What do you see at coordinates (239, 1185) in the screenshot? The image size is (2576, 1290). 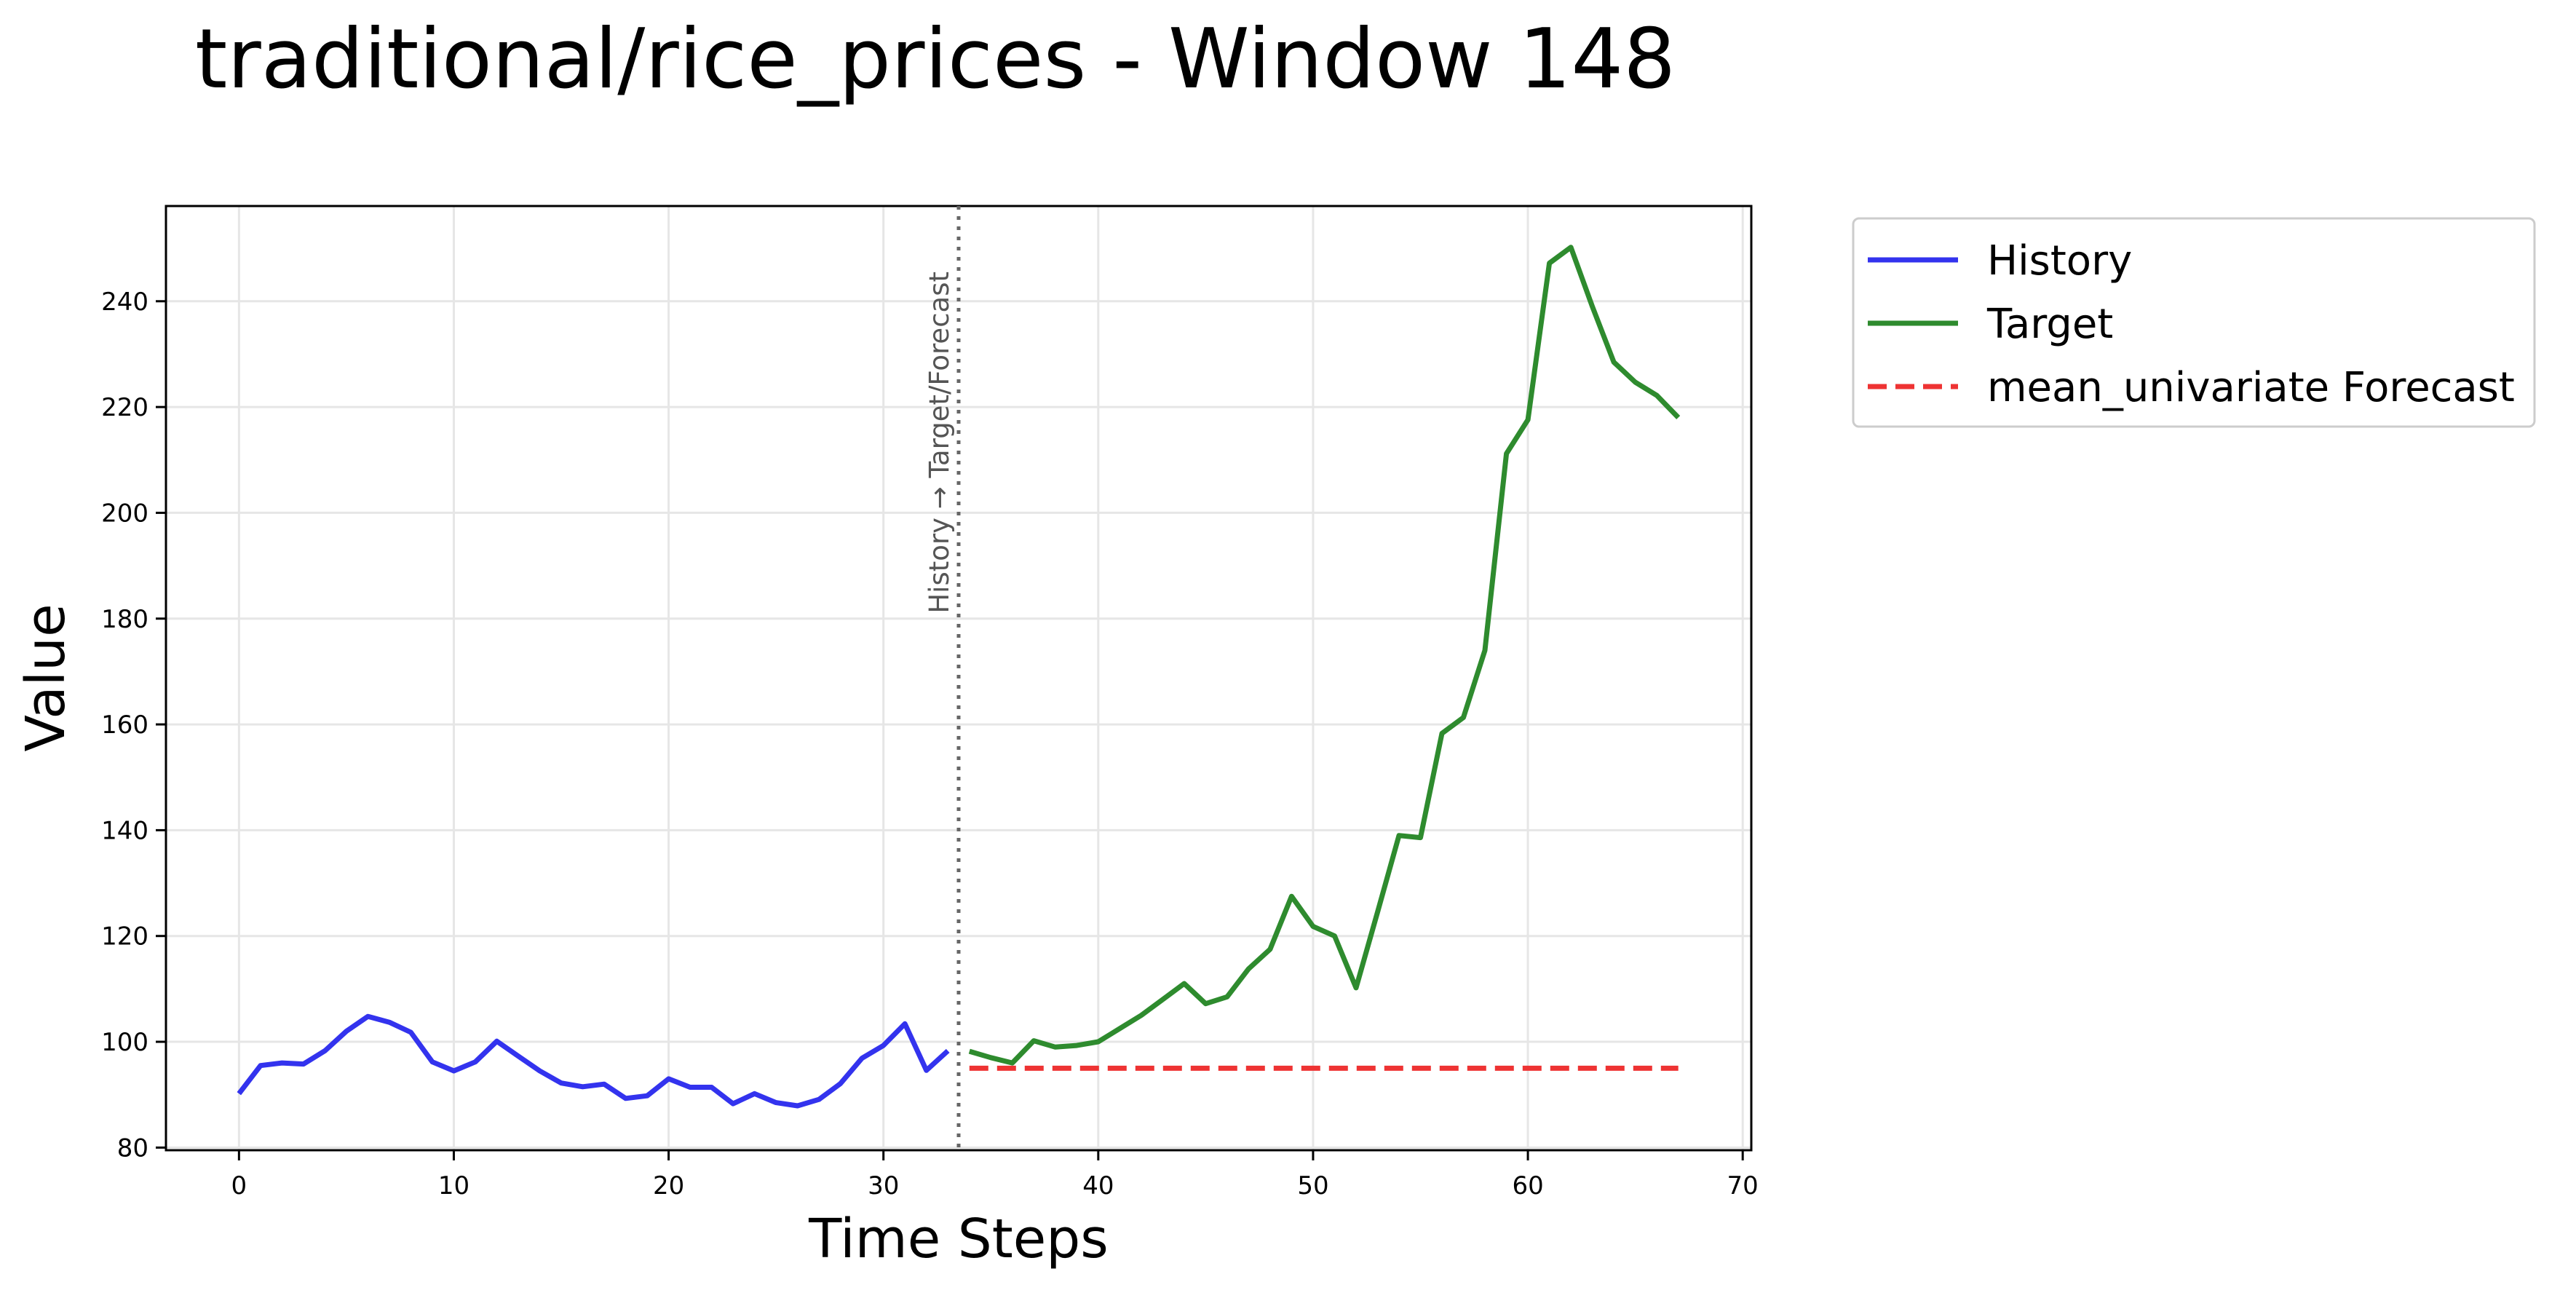 I see `x-tick-label: 0` at bounding box center [239, 1185].